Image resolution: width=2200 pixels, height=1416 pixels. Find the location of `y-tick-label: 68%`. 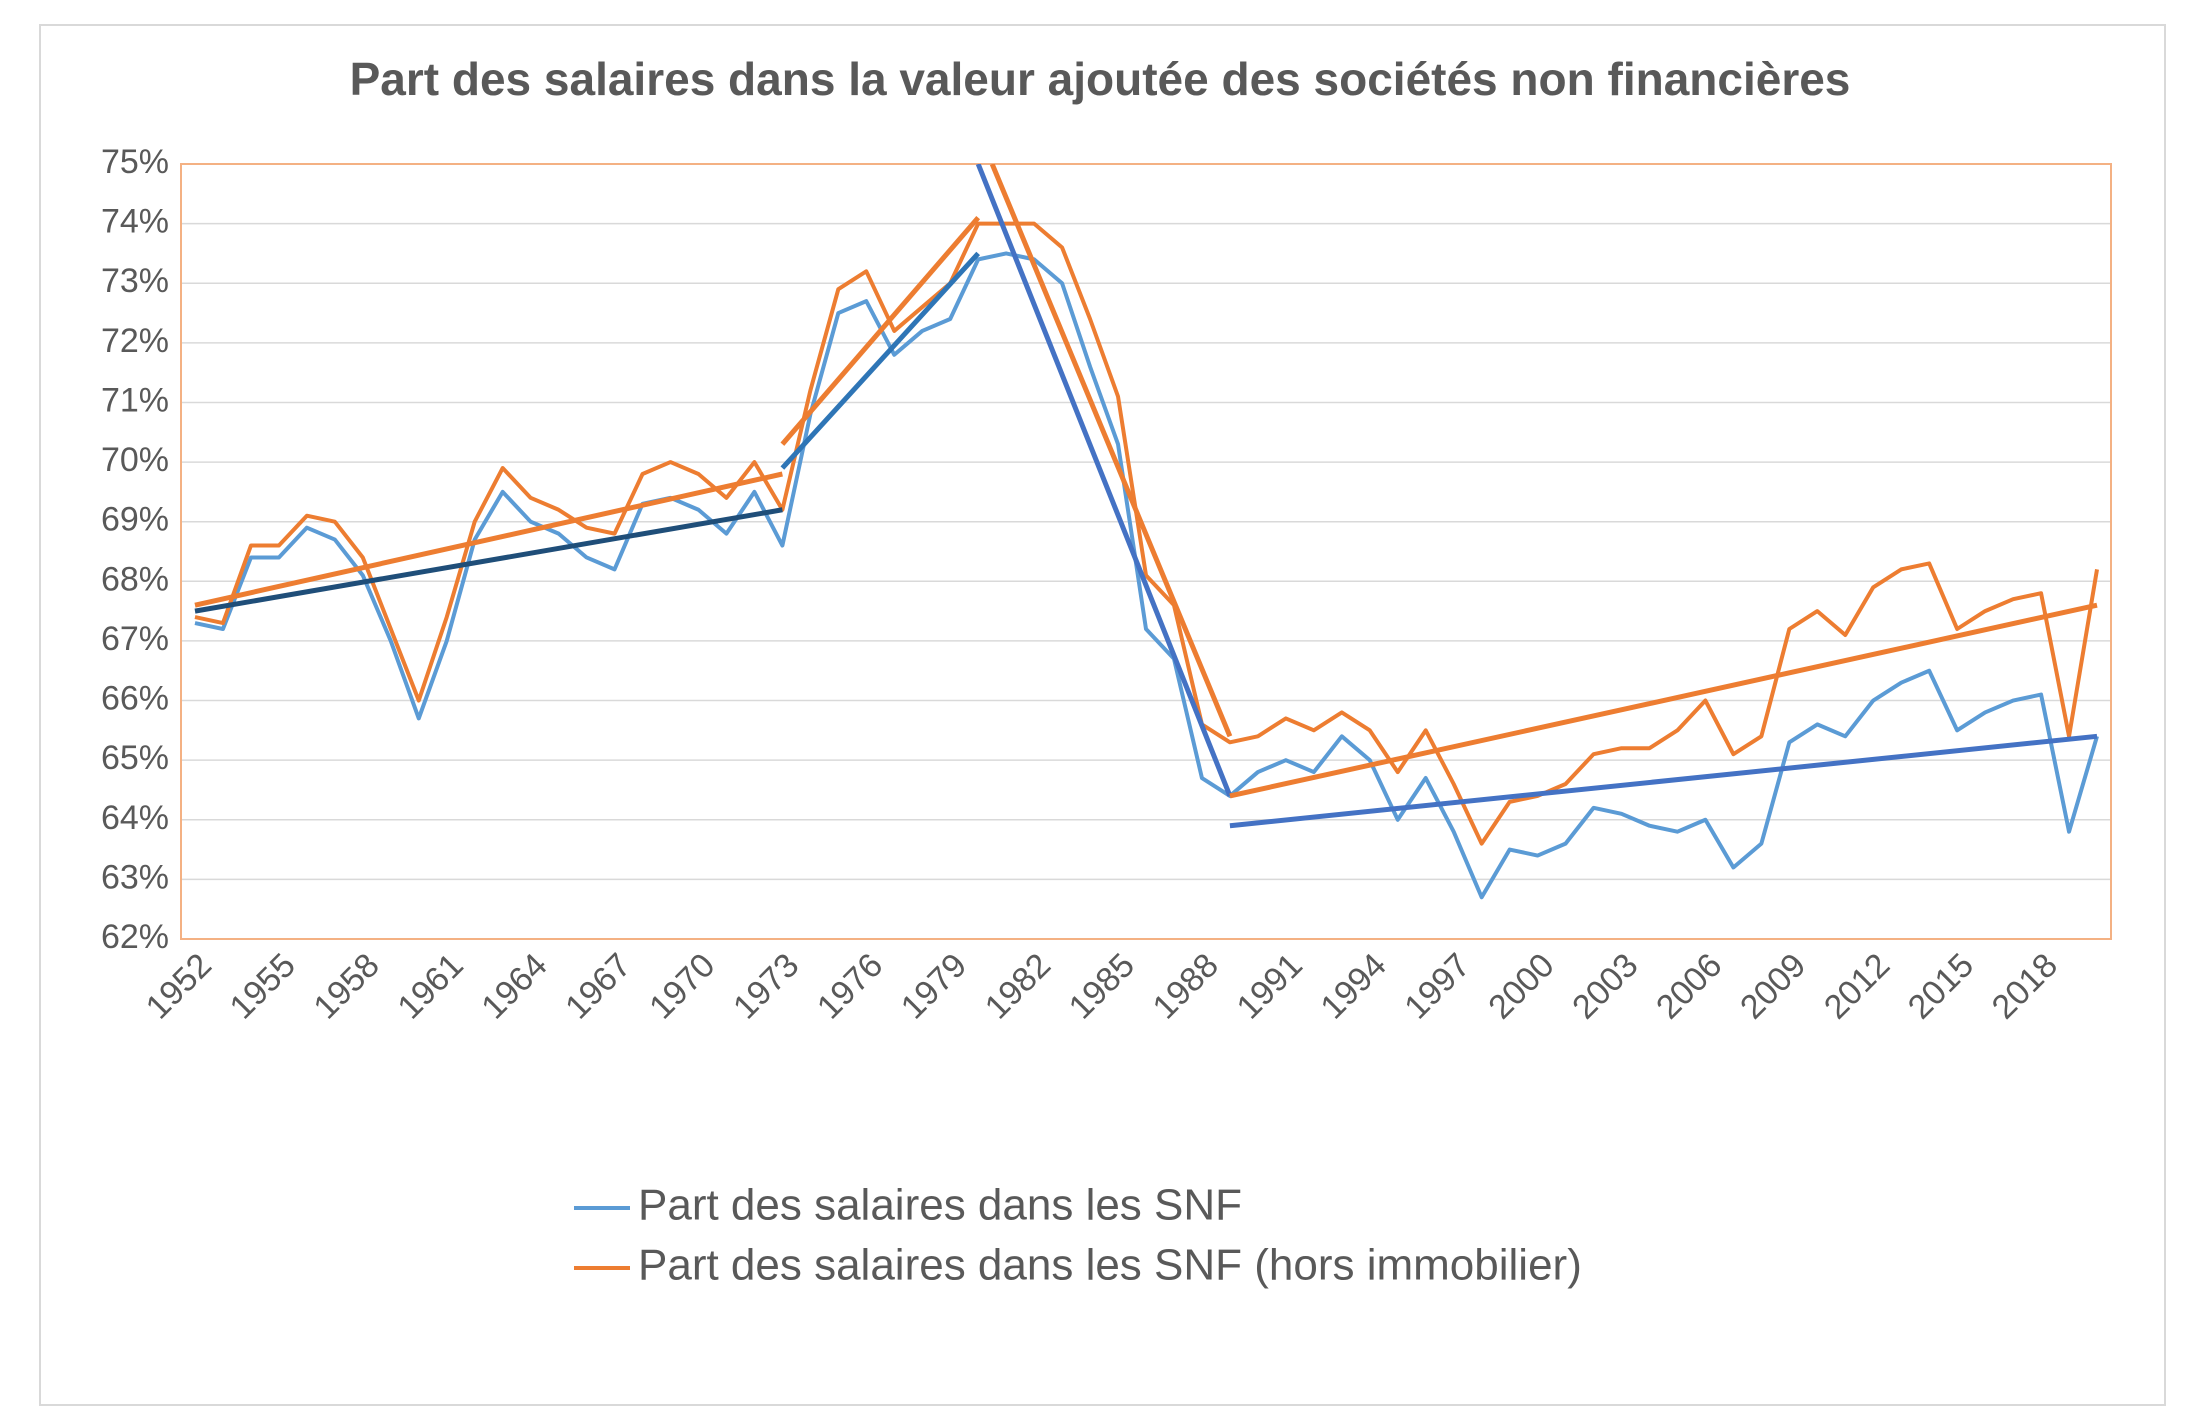

y-tick-label: 68% is located at coordinates (135, 579).